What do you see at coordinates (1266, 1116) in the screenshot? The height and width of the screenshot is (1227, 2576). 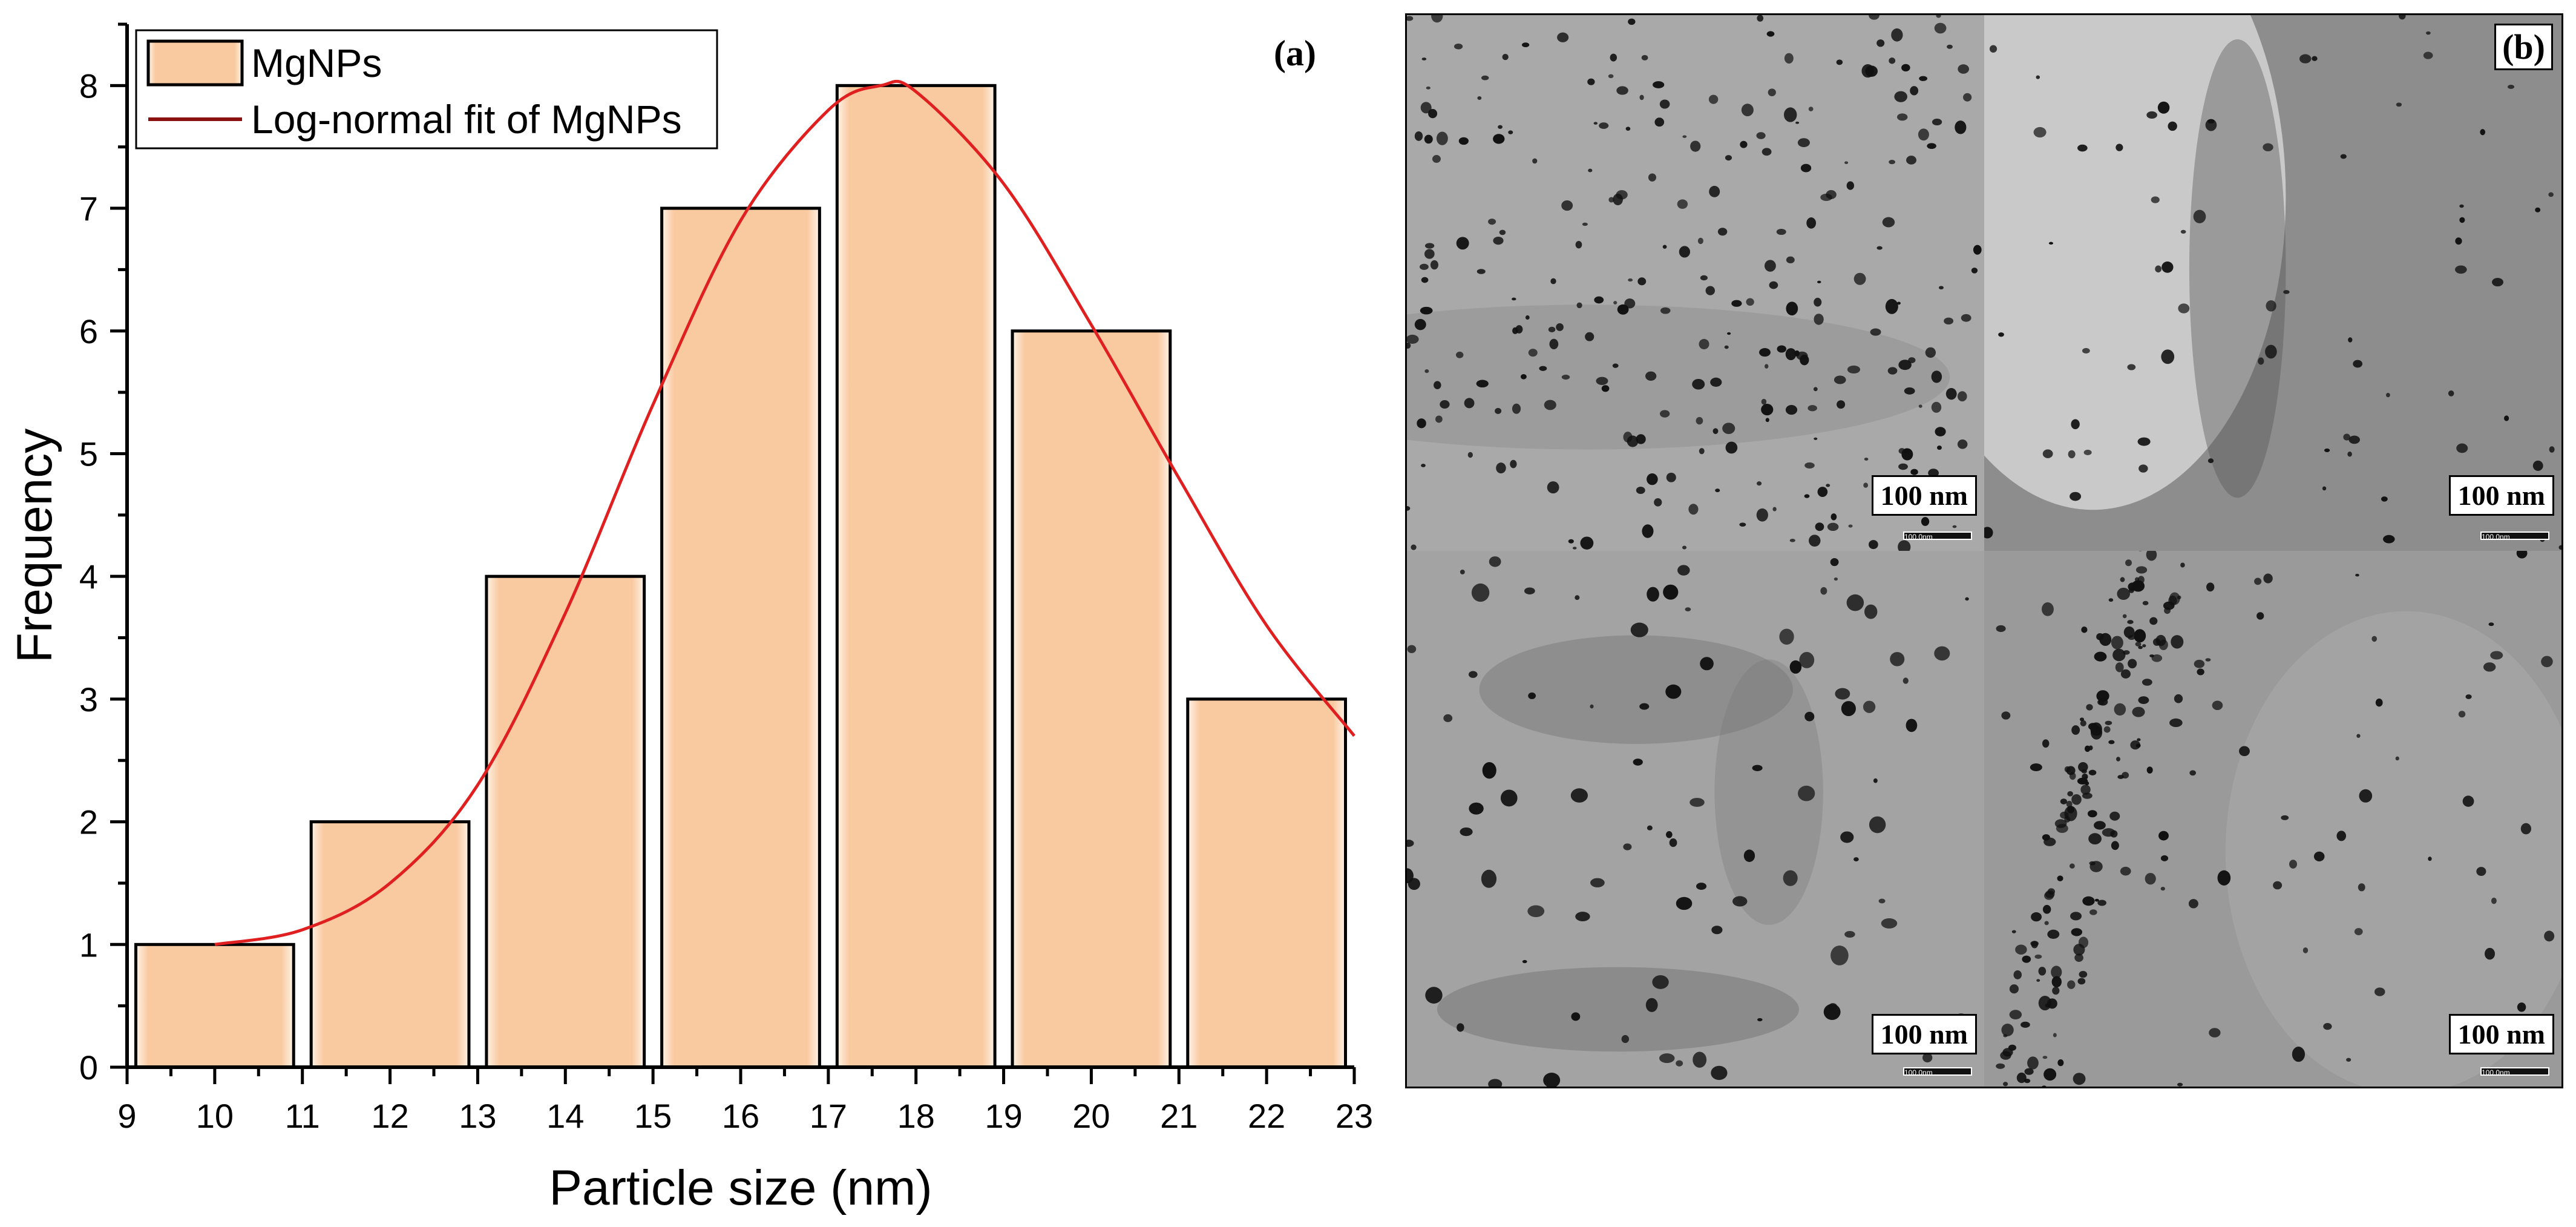 I see `x-tick-label: 22` at bounding box center [1266, 1116].